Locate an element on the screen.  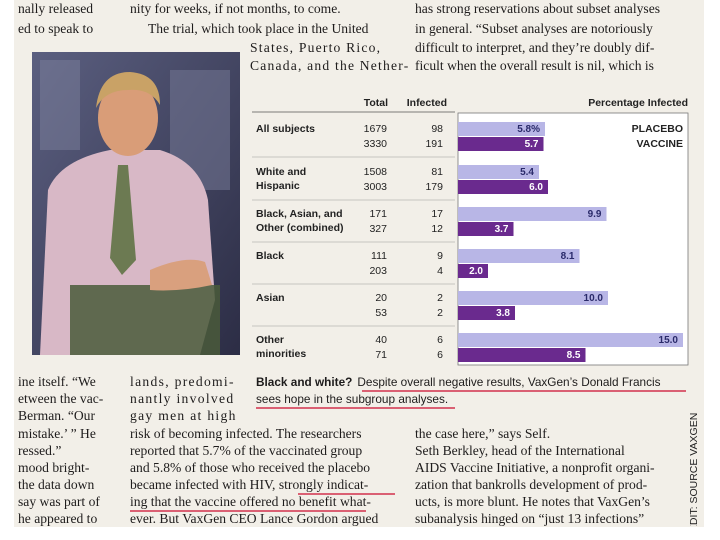
total-cell: 71 is located at coordinates (381, 355).